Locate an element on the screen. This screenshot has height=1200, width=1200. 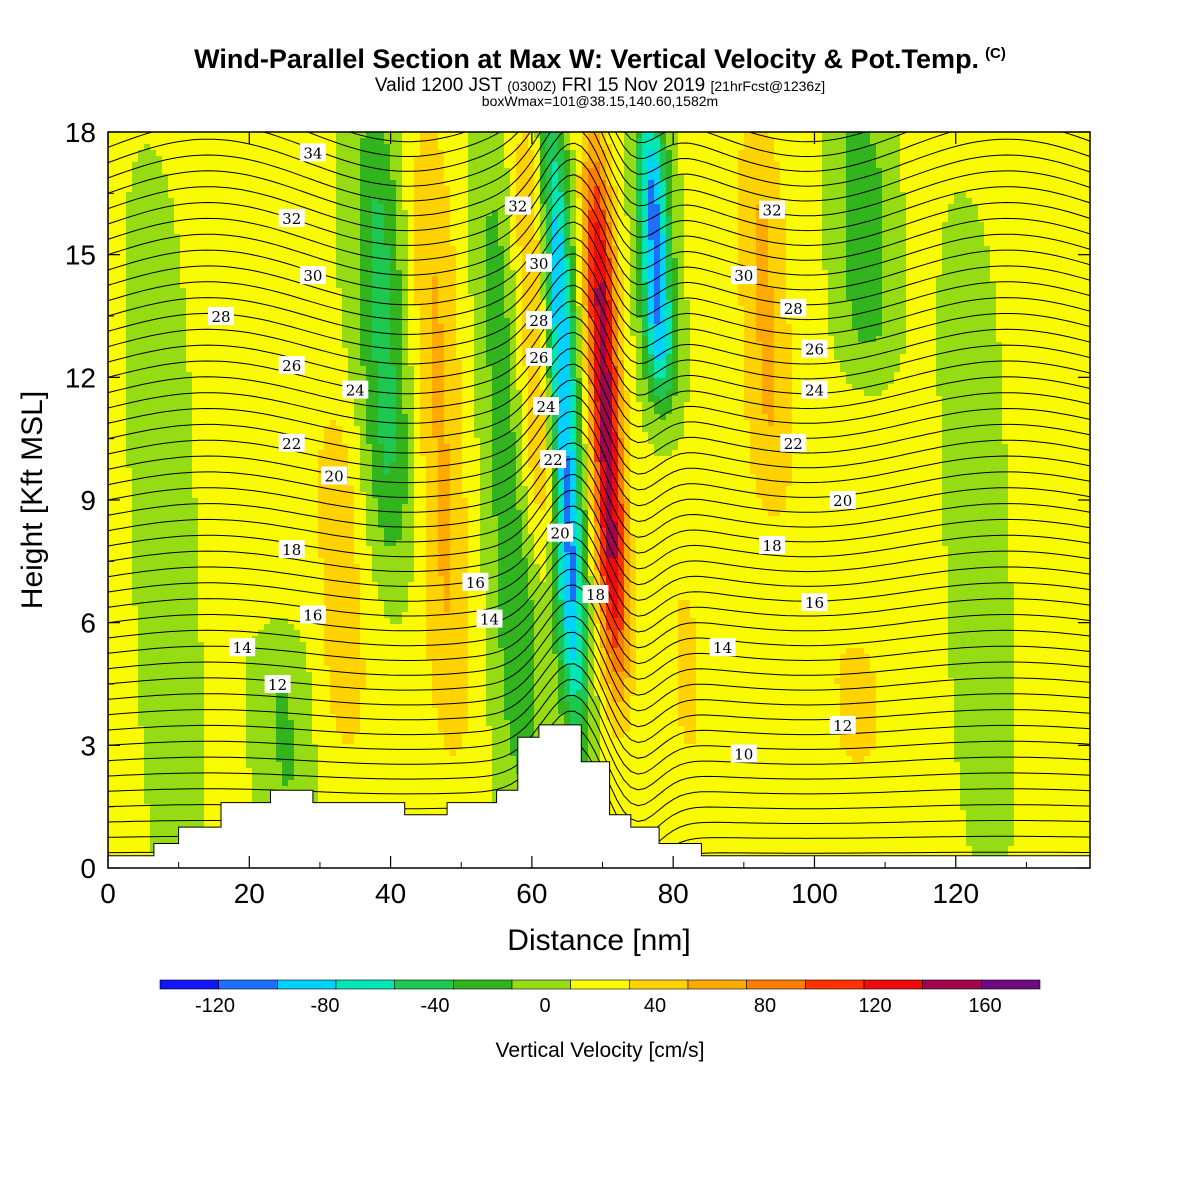
subtitle-forecast: [21hrFcst@1236z] is located at coordinates (768, 86).